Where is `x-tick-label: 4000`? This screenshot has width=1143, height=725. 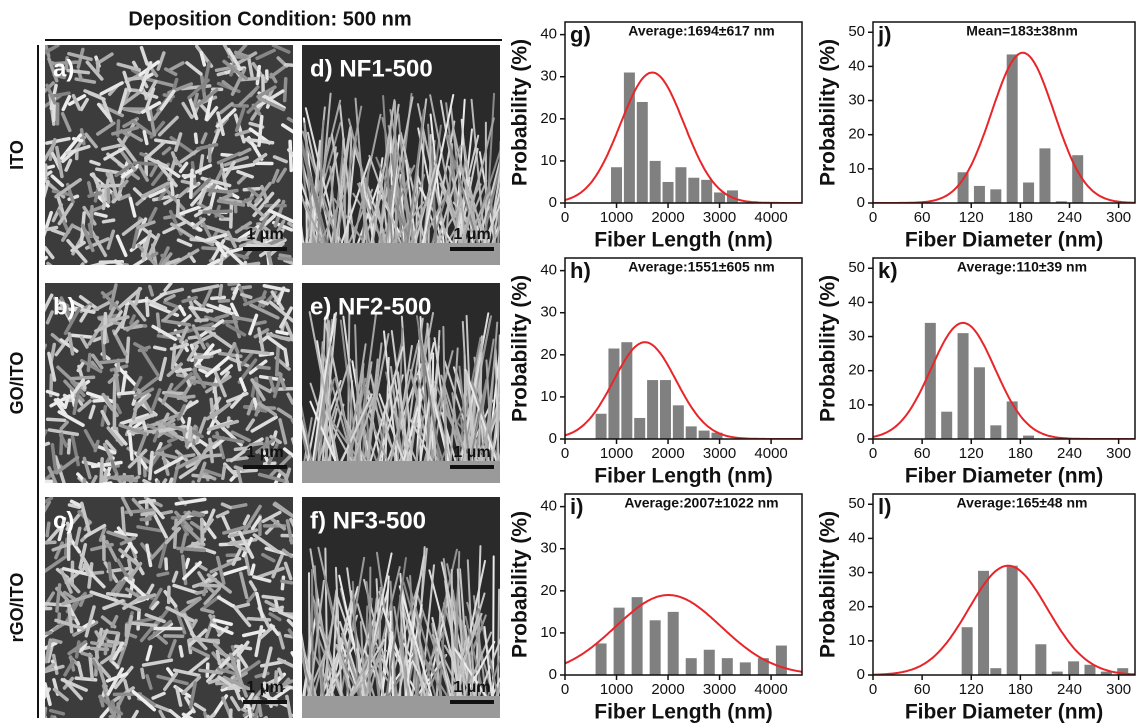
x-tick-label: 4000 is located at coordinates (770, 453).